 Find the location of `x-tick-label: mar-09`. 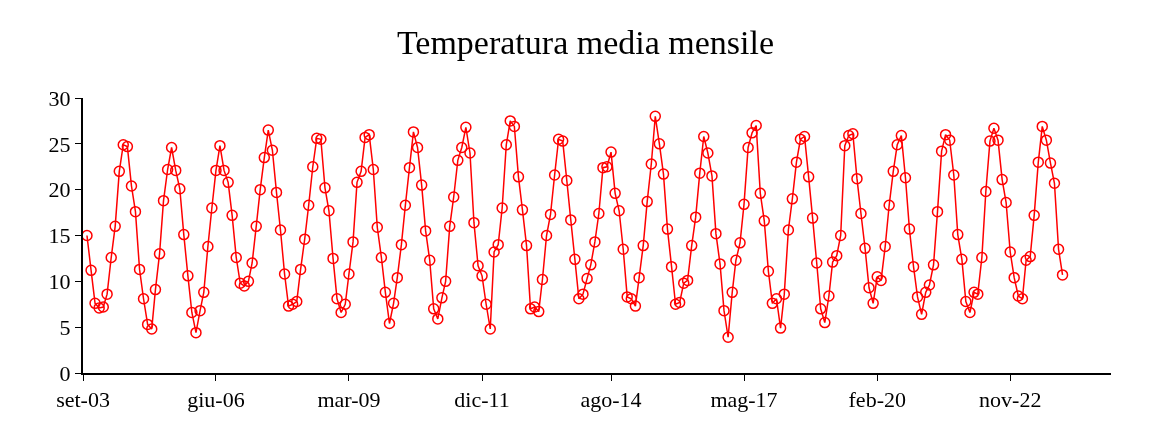

x-tick-label: mar-09 is located at coordinates (349, 400).